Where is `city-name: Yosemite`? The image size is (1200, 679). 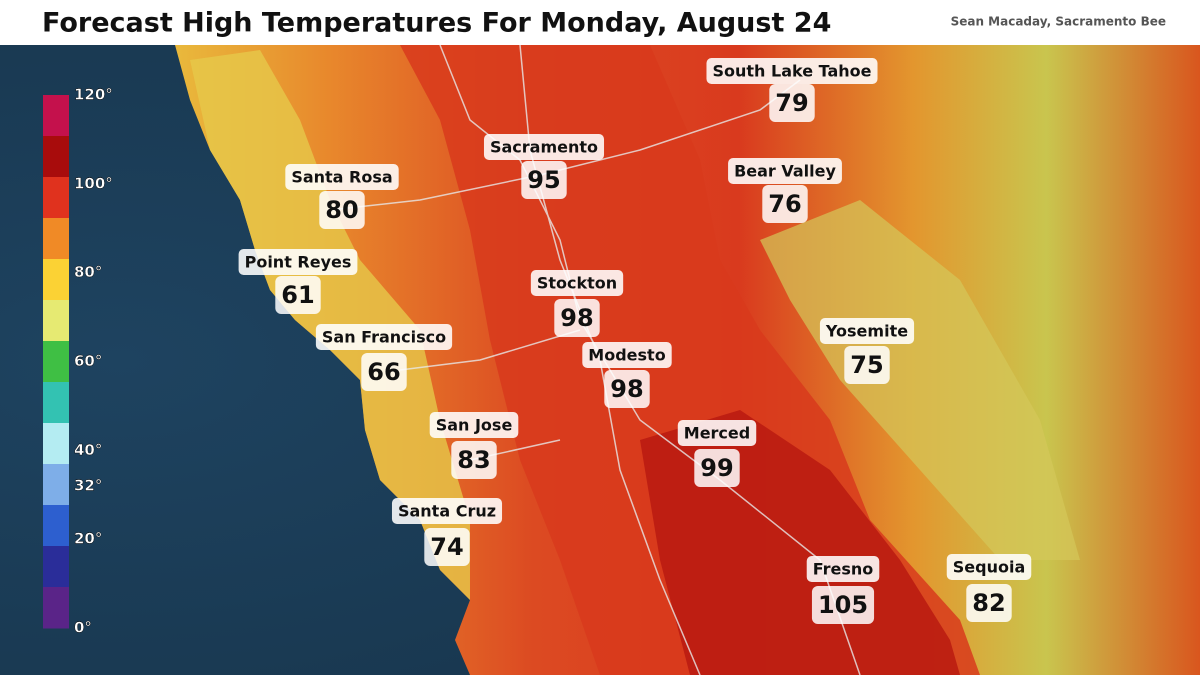 city-name: Yosemite is located at coordinates (866, 331).